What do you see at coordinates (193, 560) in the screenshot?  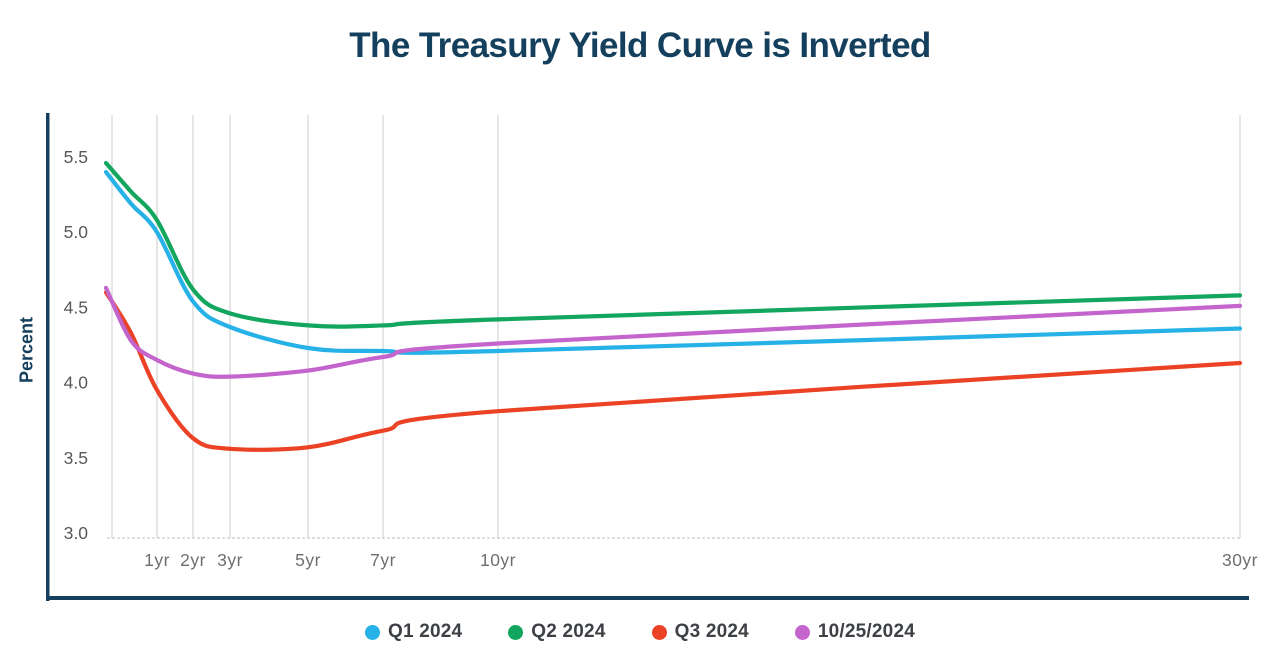 I see `x-tick-label: 2yr` at bounding box center [193, 560].